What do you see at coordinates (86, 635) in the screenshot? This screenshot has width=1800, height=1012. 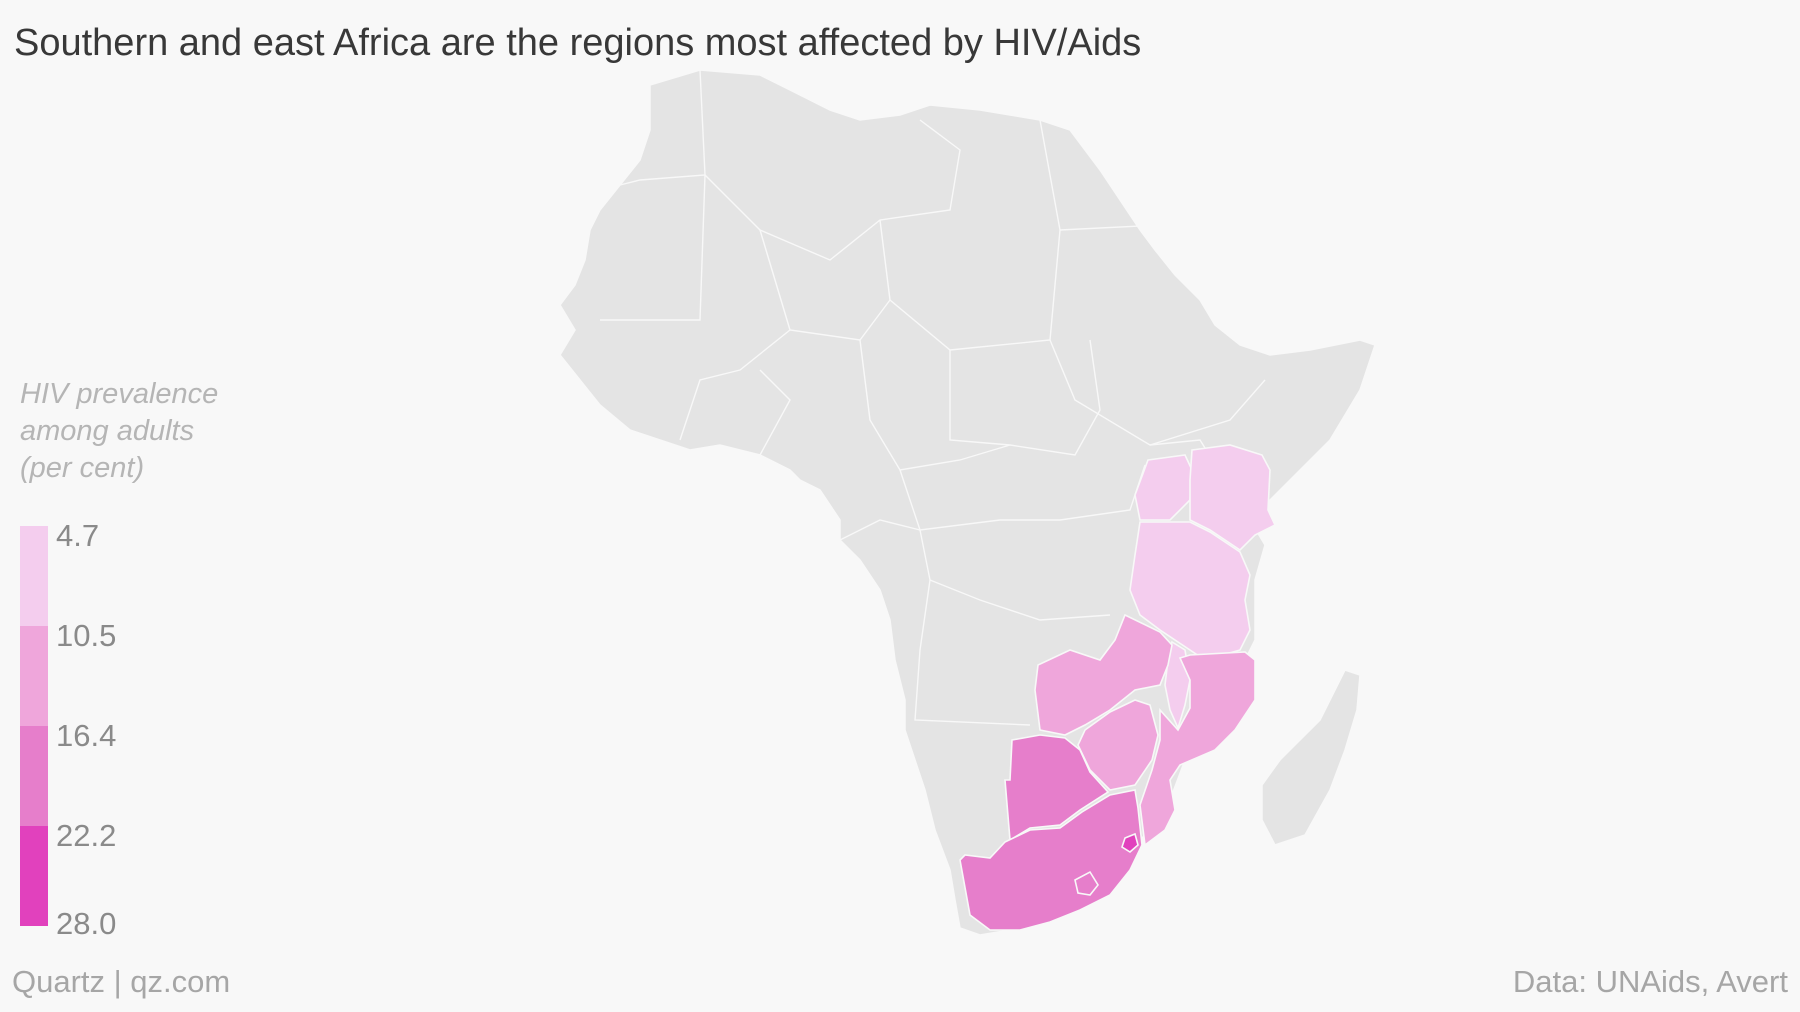 I see `legend-break-2: 10.5` at bounding box center [86, 635].